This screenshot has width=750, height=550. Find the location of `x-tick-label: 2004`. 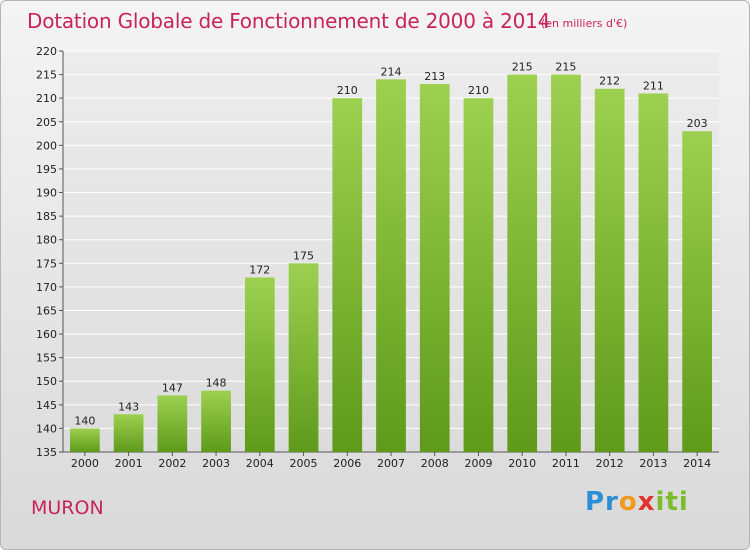

x-tick-label: 2004 is located at coordinates (260, 463).